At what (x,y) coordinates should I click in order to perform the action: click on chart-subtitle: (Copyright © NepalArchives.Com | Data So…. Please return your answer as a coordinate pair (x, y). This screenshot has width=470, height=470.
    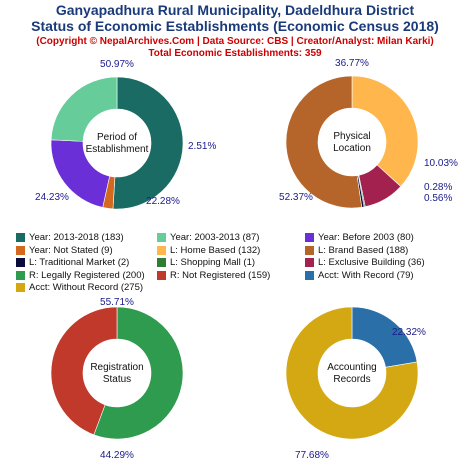
    Looking at the image, I should click on (235, 48).